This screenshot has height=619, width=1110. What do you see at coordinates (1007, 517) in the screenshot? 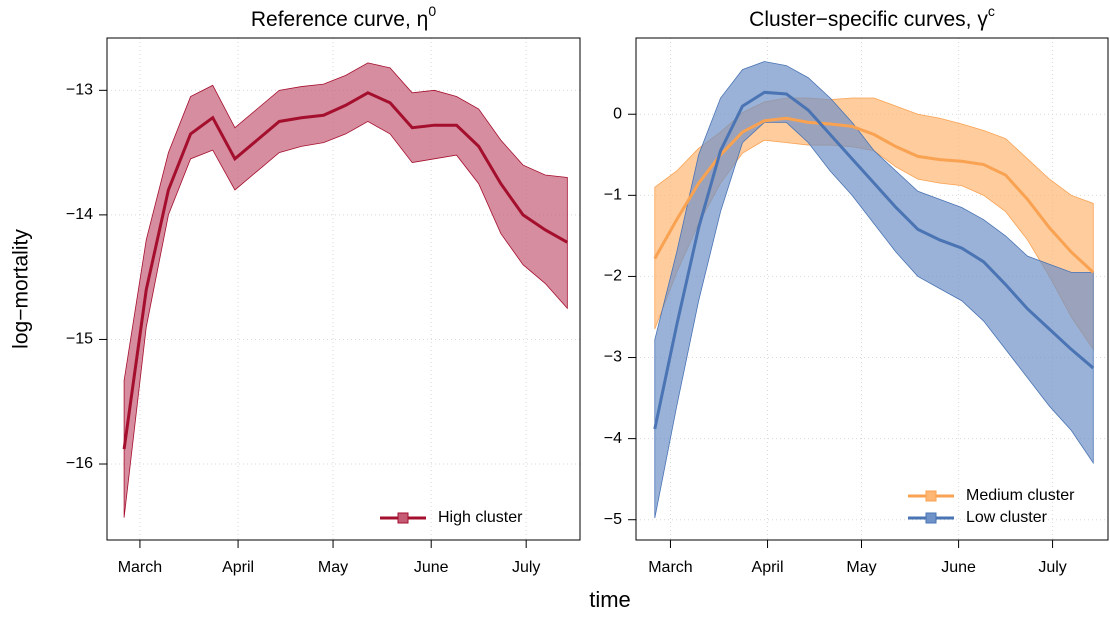
I see `legend-label: Low cluster` at bounding box center [1007, 517].